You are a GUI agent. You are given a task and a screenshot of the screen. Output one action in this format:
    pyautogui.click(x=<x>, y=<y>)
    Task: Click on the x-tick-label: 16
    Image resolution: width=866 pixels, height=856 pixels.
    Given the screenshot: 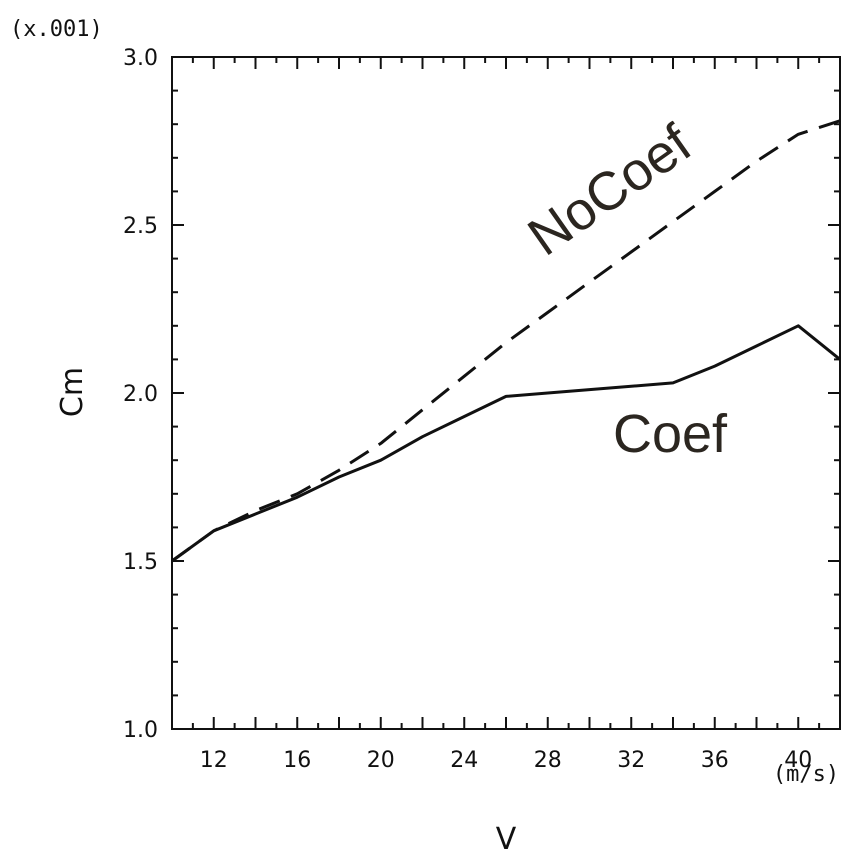 What is the action you would take?
    pyautogui.click(x=297, y=760)
    